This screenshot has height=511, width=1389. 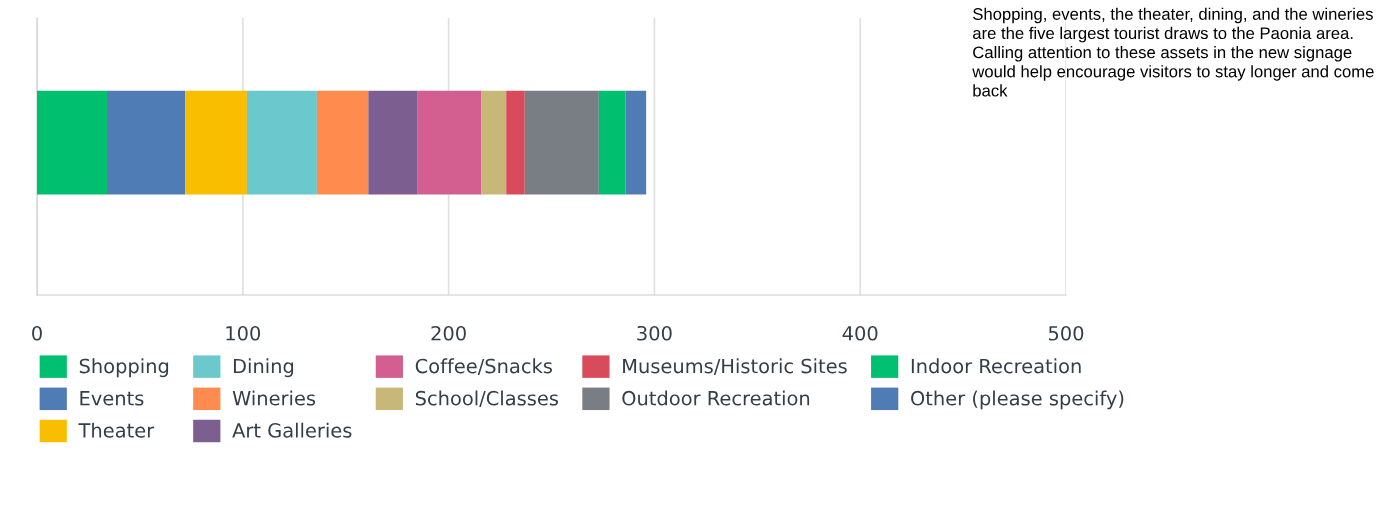 What do you see at coordinates (487, 399) in the screenshot?
I see `legend-label: School/Classes` at bounding box center [487, 399].